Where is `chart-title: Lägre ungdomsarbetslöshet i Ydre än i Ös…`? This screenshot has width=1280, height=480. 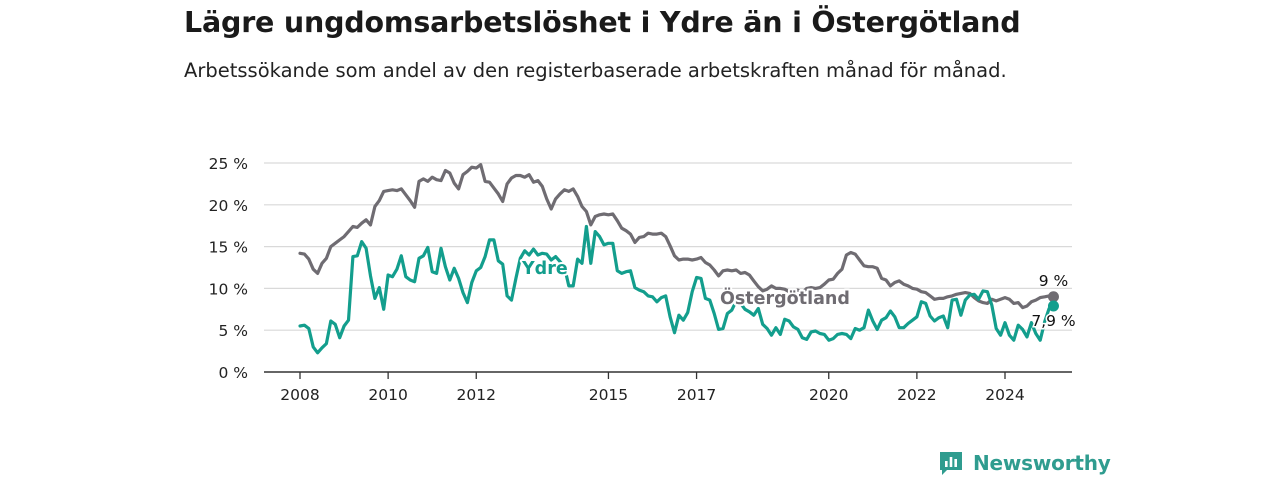 chart-title: Lägre ungdomsarbetslöshet i Ydre än i Ös… is located at coordinates (602, 22).